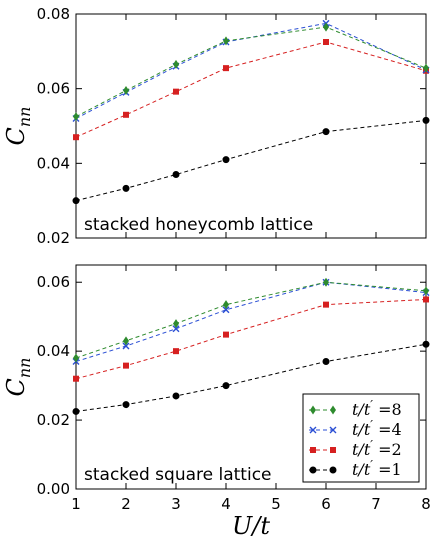 This screenshot has width=436, height=543. I want to click on legend-entry-t2: t/t′ =2, so click(355, 448).